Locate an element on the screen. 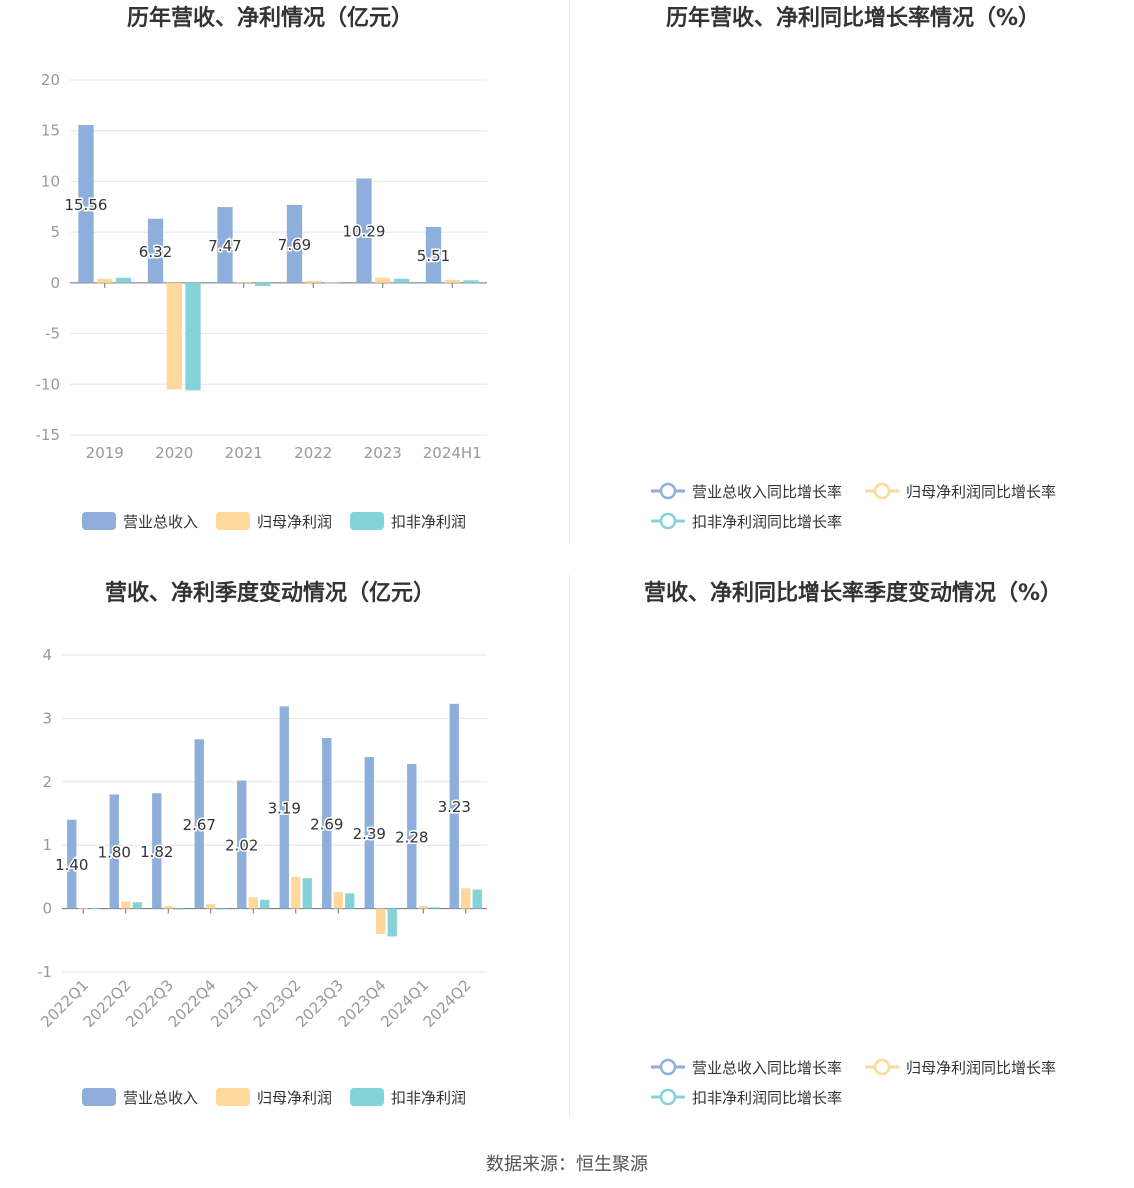 This screenshot has height=1188, width=1134. y-tick-label: -15 is located at coordinates (48, 435).